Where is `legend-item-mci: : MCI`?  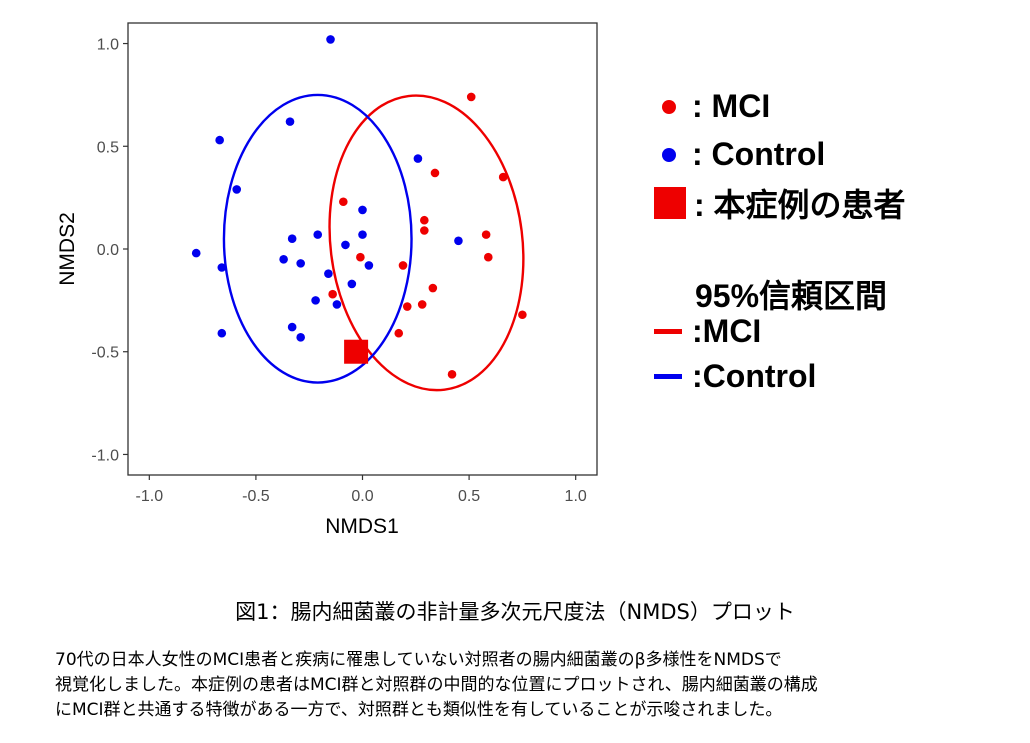
legend-item-mci: : MCI is located at coordinates (705, 106).